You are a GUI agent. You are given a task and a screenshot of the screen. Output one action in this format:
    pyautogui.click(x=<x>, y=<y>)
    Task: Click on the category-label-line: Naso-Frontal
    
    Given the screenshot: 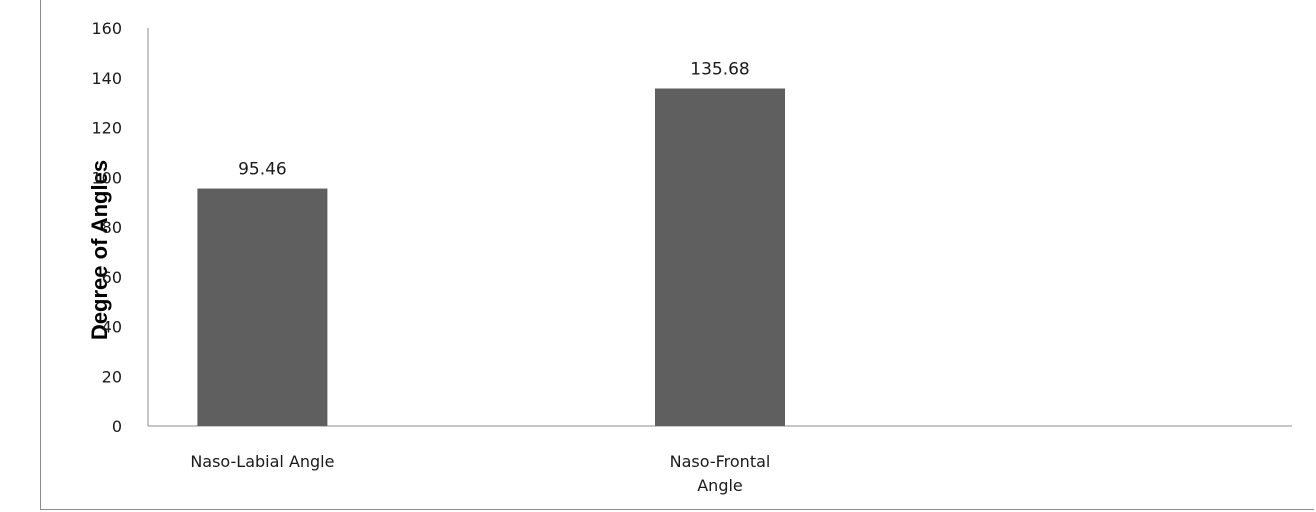 What is the action you would take?
    pyautogui.click(x=720, y=461)
    